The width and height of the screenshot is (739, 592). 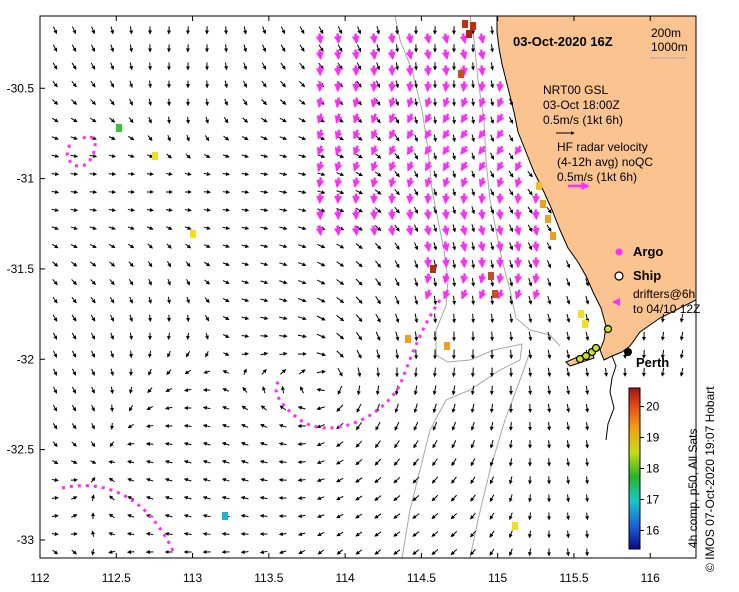 I want to click on drifter-legend-marker, so click(x=616, y=302).